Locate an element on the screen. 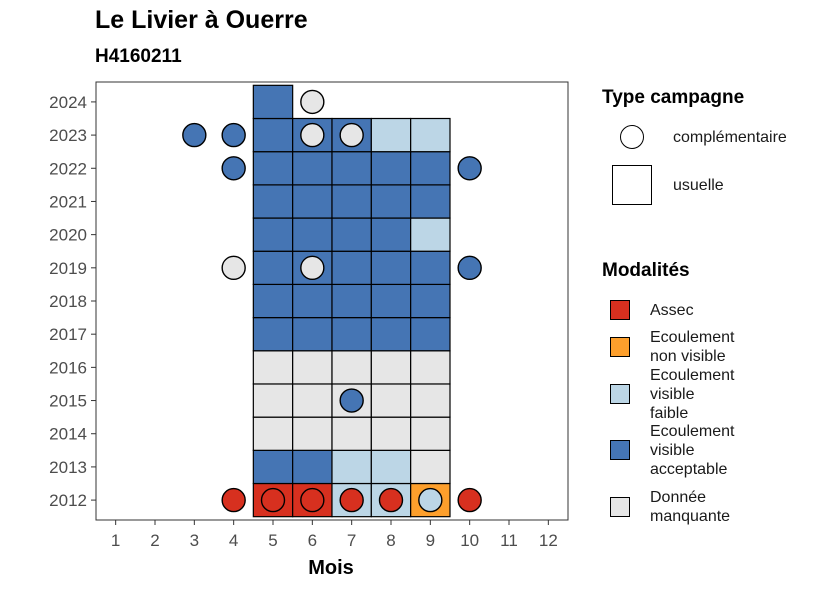 The image size is (826, 590). x-axis-label: Mois is located at coordinates (331, 568).